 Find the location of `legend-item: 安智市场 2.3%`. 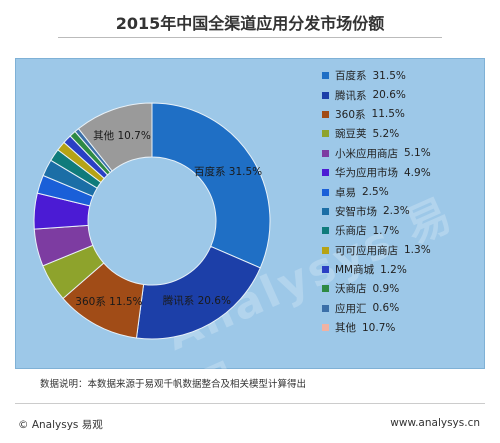

legend-item: 安智市场 2.3% is located at coordinates (402, 211).